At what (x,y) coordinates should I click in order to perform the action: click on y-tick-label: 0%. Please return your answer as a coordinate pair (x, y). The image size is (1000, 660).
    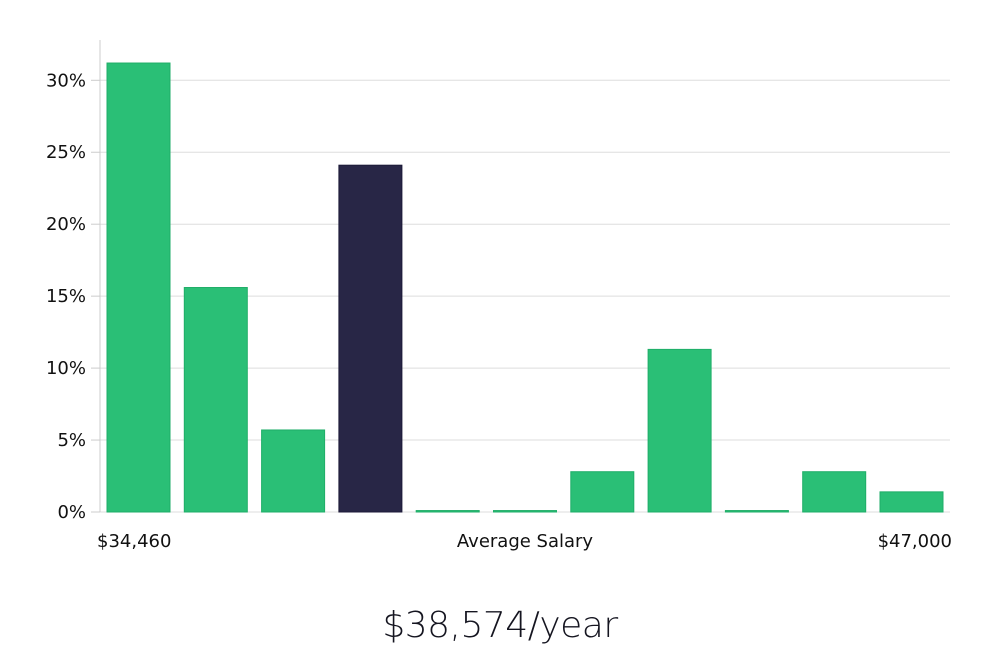
    Looking at the image, I should click on (71, 512).